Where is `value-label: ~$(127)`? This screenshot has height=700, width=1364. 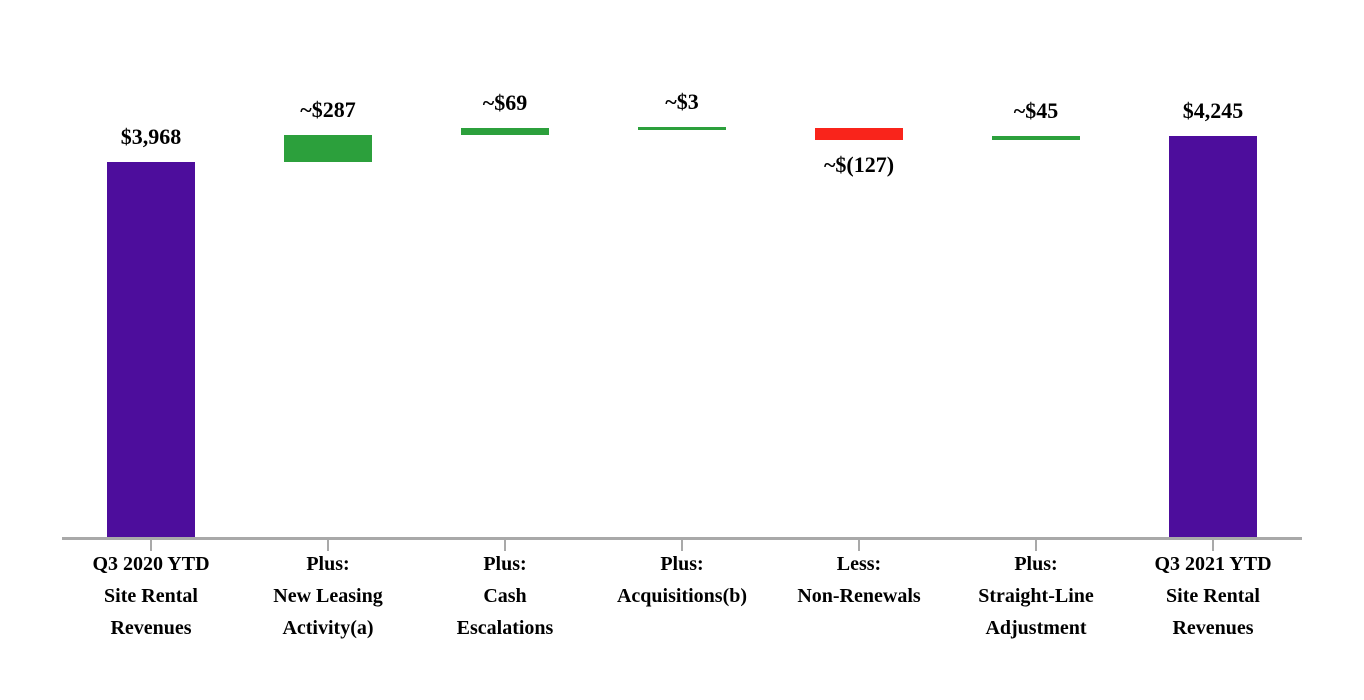 value-label: ~$(127) is located at coordinates (859, 165).